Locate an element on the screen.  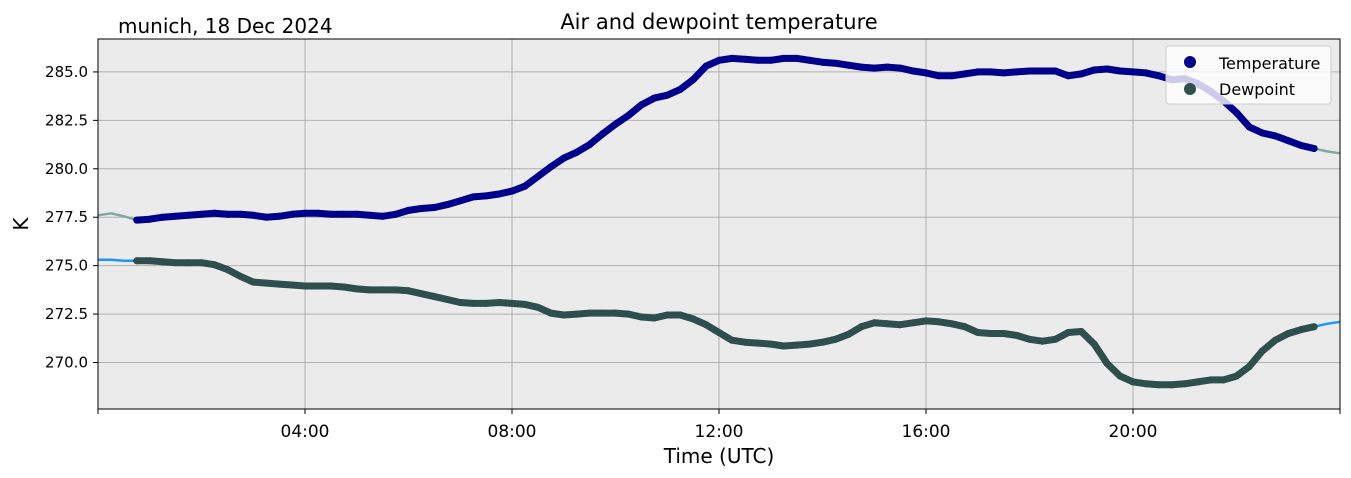
y-tick-label: 285.0 is located at coordinates (66, 72).